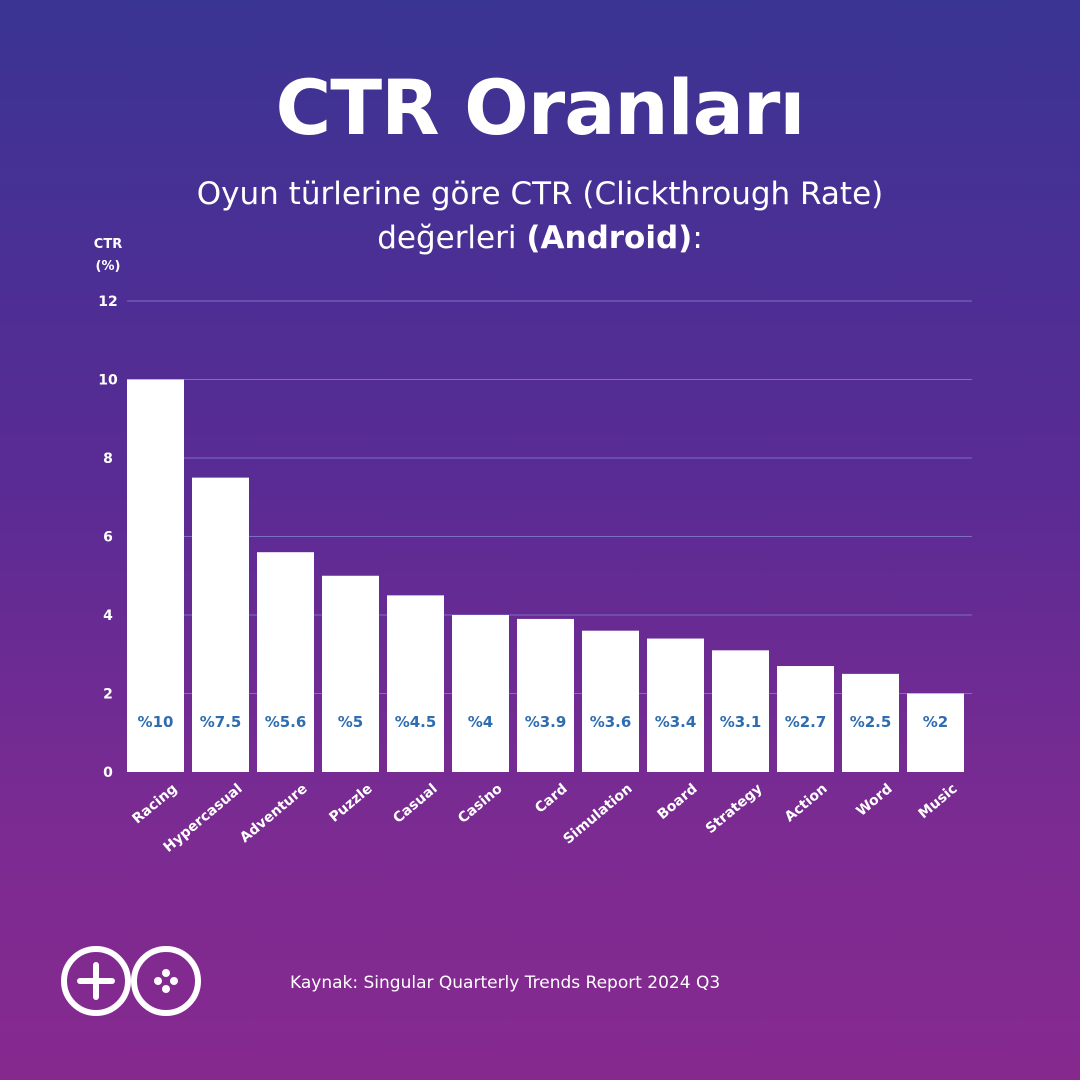  What do you see at coordinates (741, 722) in the screenshot?
I see `value-label: %3.1` at bounding box center [741, 722].